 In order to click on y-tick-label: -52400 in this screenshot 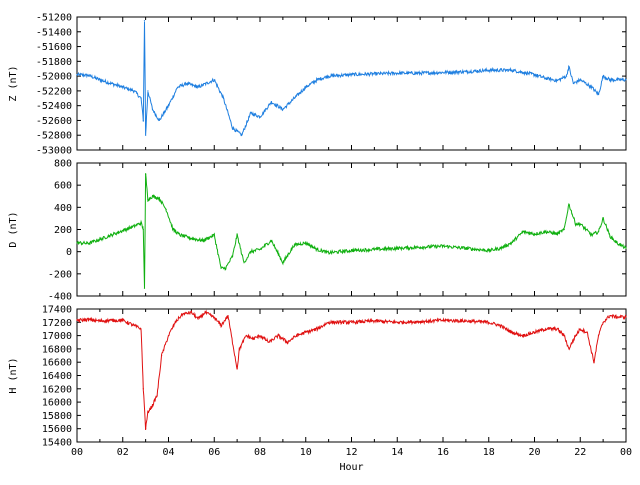, I will do `click(54, 106)`.